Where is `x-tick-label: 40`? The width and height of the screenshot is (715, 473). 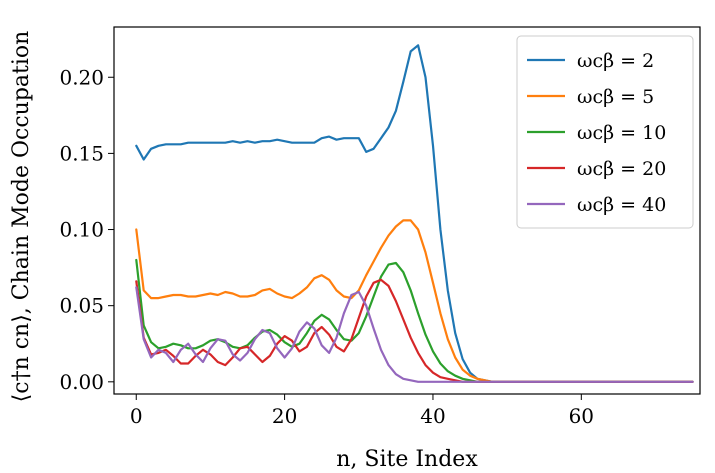
x-tick-label: 40 is located at coordinates (432, 416).